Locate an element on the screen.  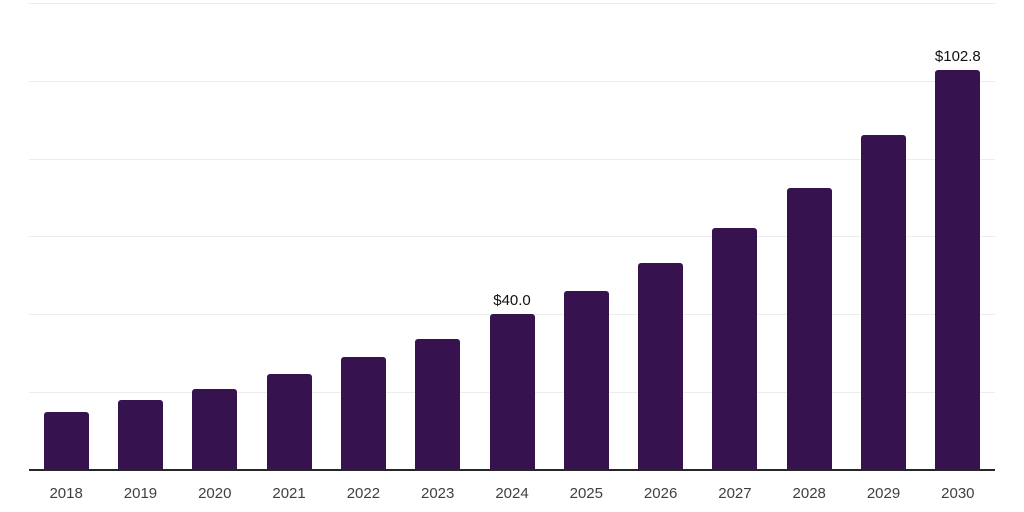
bar-2027 is located at coordinates (734, 349).